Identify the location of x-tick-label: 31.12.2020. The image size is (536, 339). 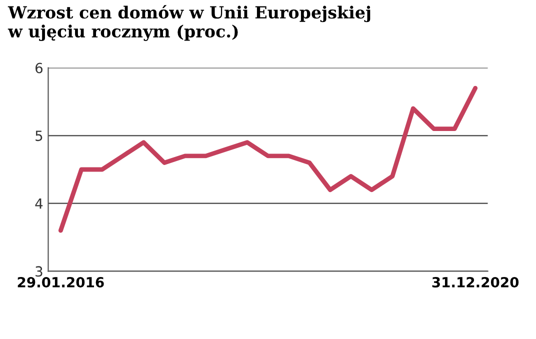
(475, 282).